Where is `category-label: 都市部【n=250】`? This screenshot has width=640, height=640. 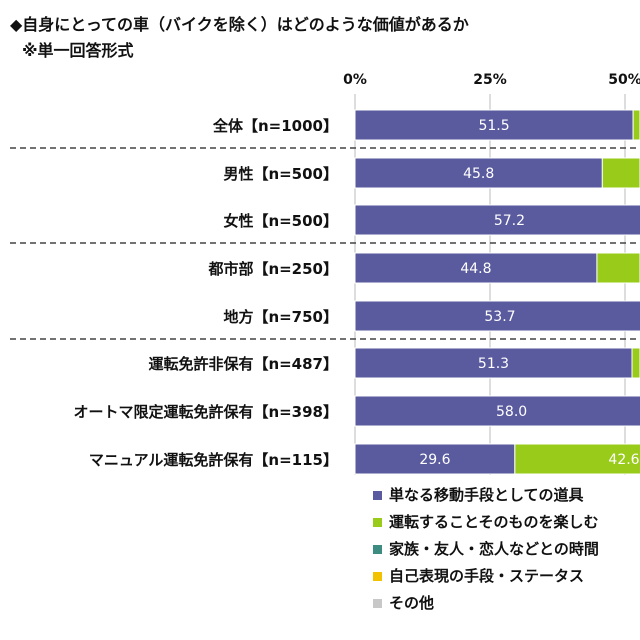
category-label: 都市部【n=250】 is located at coordinates (272, 269).